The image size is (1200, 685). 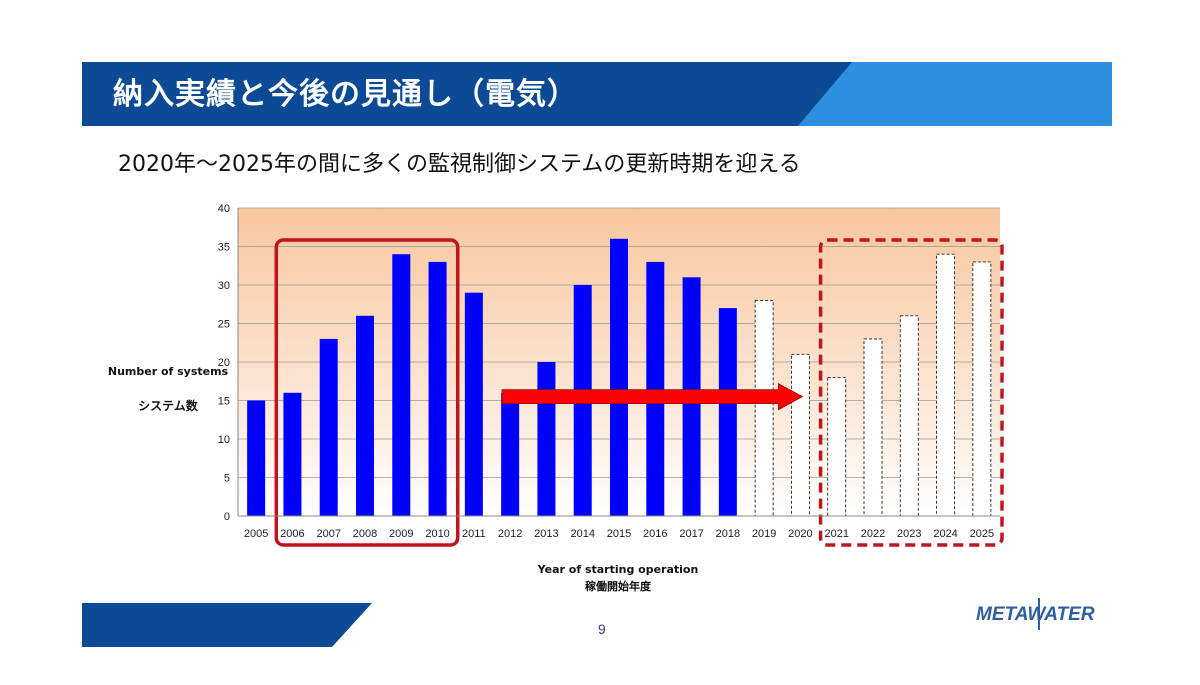 What do you see at coordinates (510, 534) in the screenshot?
I see `x-tick-label: 2012` at bounding box center [510, 534].